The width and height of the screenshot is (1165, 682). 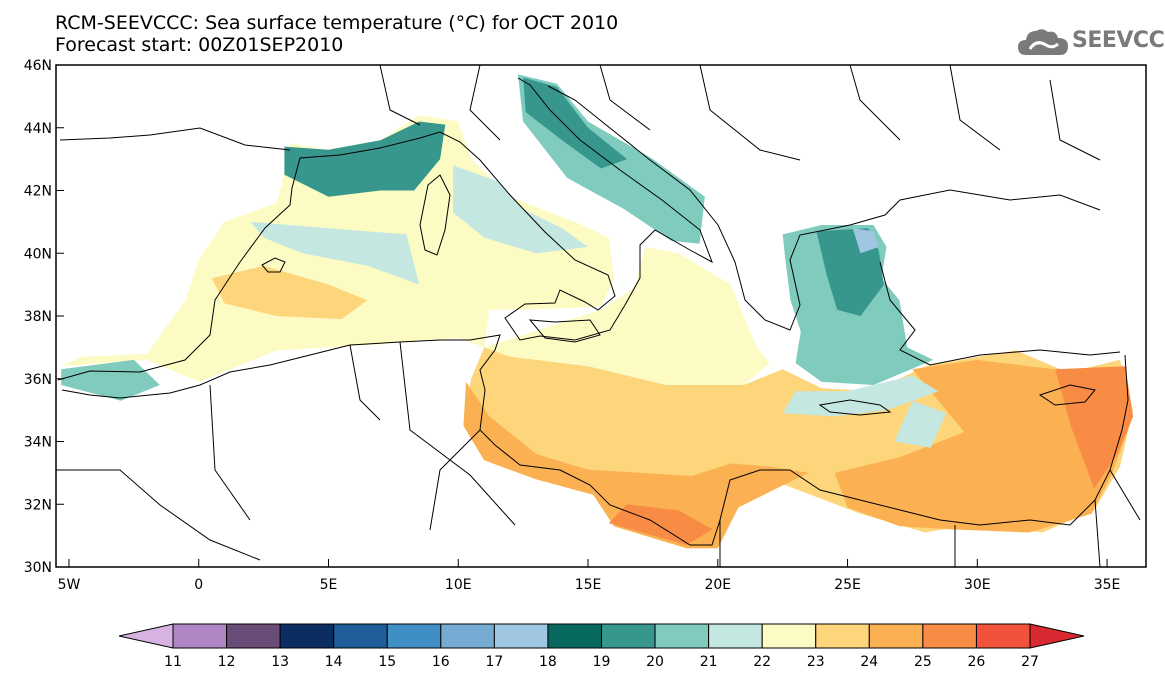 I want to click on colorbar-label: 18, so click(x=548, y=662).